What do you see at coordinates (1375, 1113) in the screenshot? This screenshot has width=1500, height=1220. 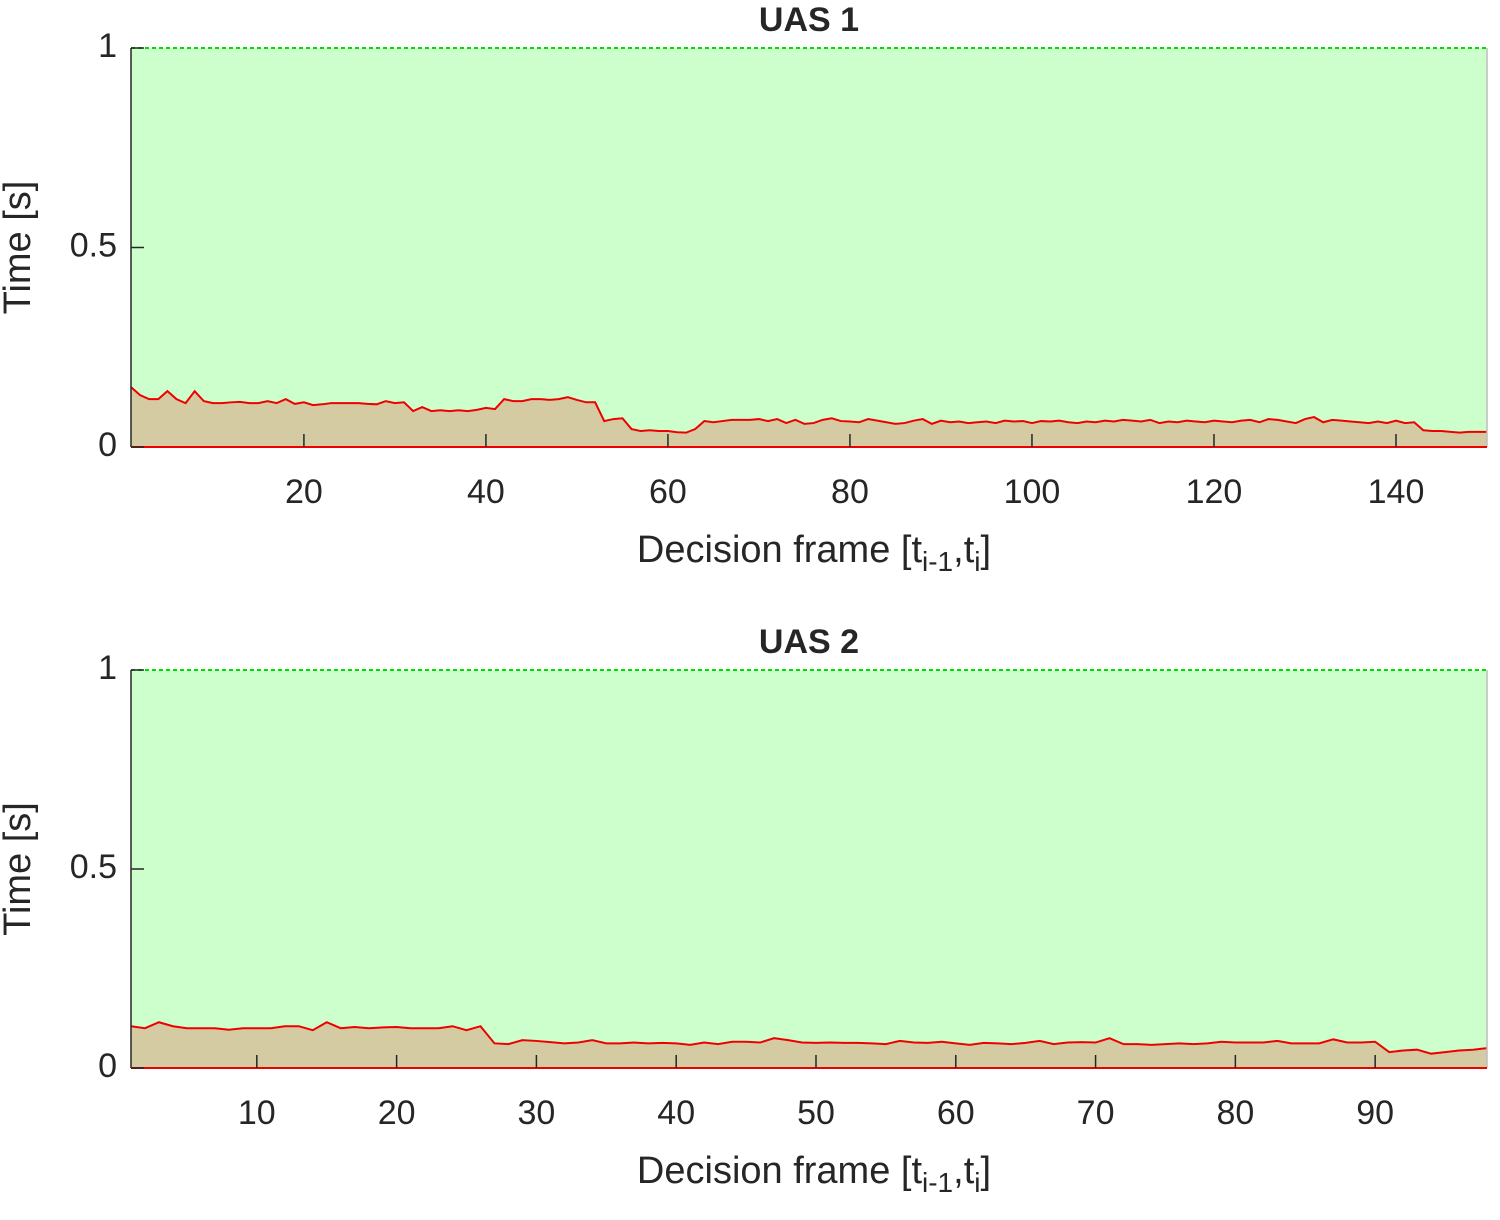 I see `x-tick-label: 90` at bounding box center [1375, 1113].